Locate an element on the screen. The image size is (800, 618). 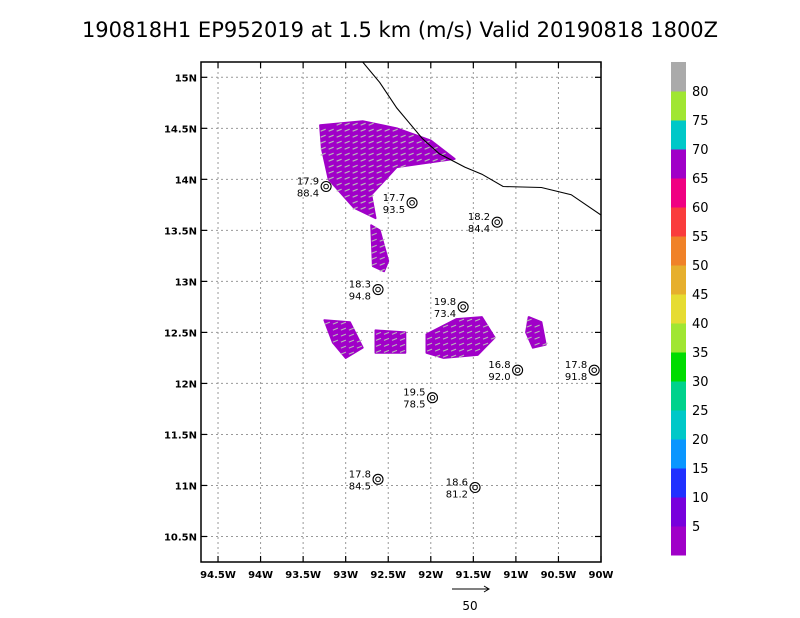
colorbar-label: 45 is located at coordinates (700, 295).